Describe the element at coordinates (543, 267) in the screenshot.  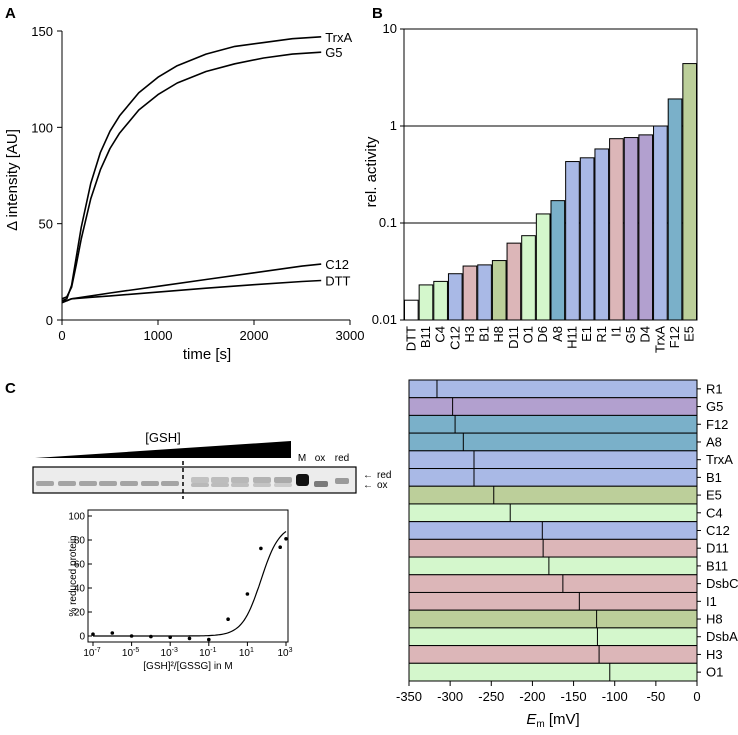
I see `bar-d6` at that location.